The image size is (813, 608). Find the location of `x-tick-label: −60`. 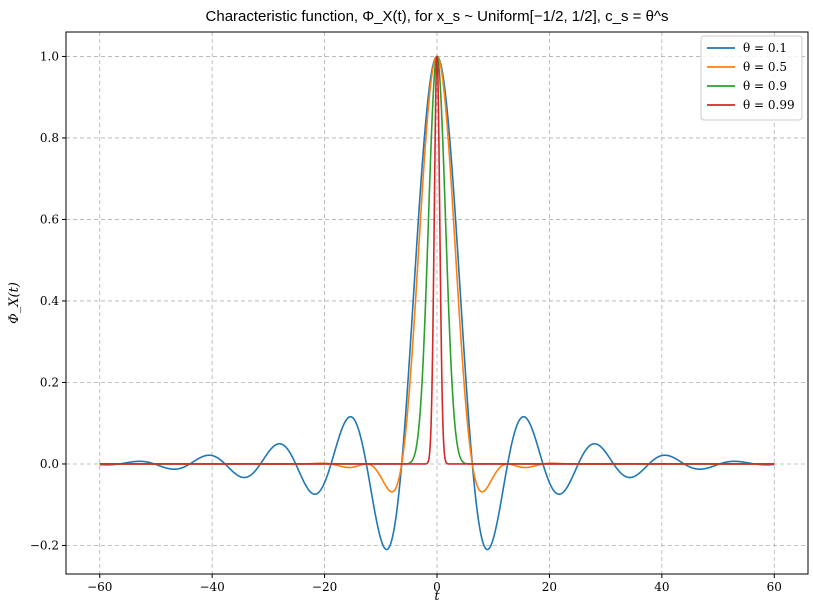

x-tick-label: −60 is located at coordinates (99, 587).